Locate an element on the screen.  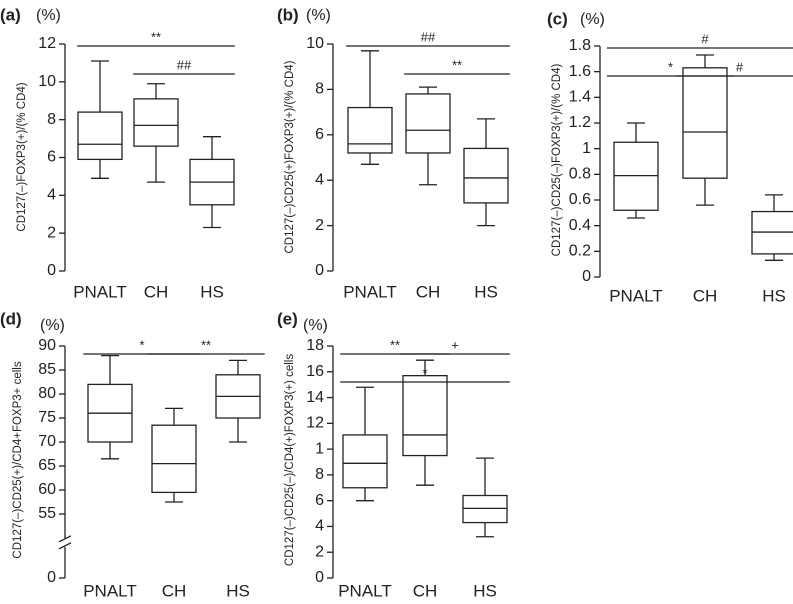
y-tick-label: 1.6 is located at coordinates (580, 71).